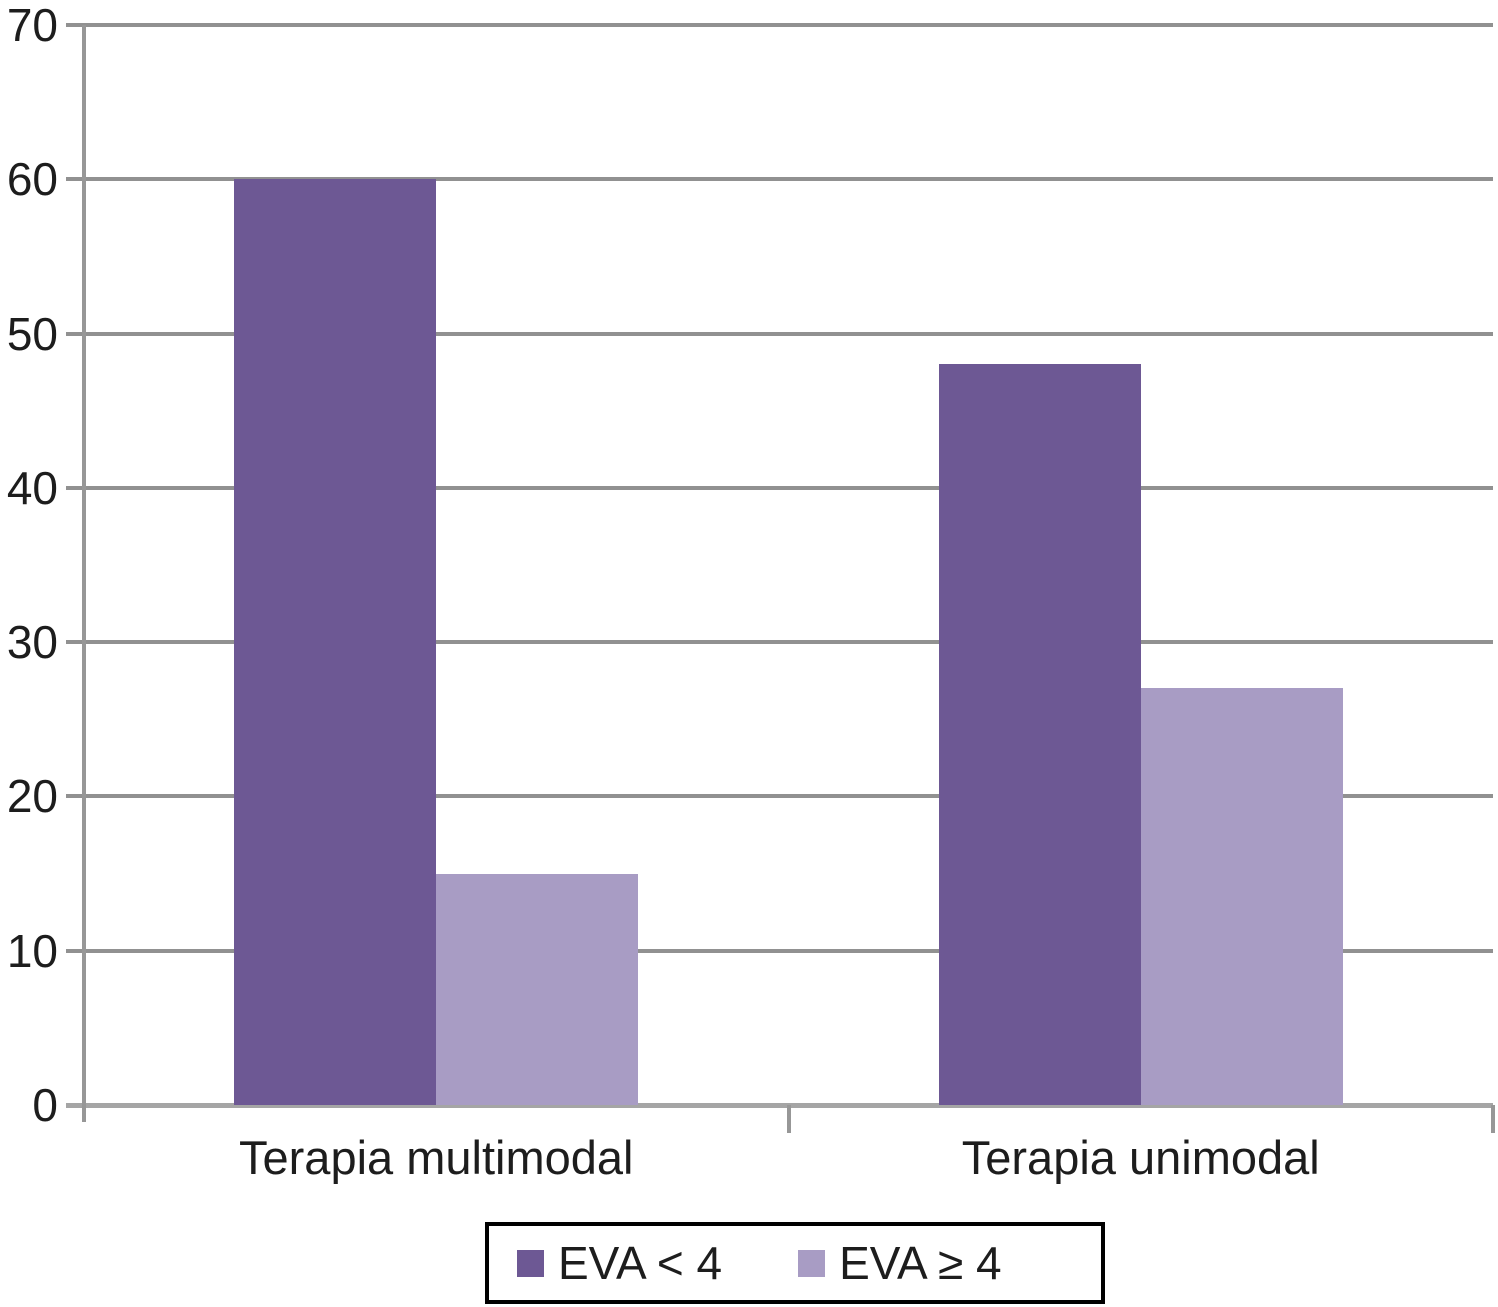 This screenshot has height=1307, width=1498. I want to click on legend-item: EVA < 4, so click(619, 1263).